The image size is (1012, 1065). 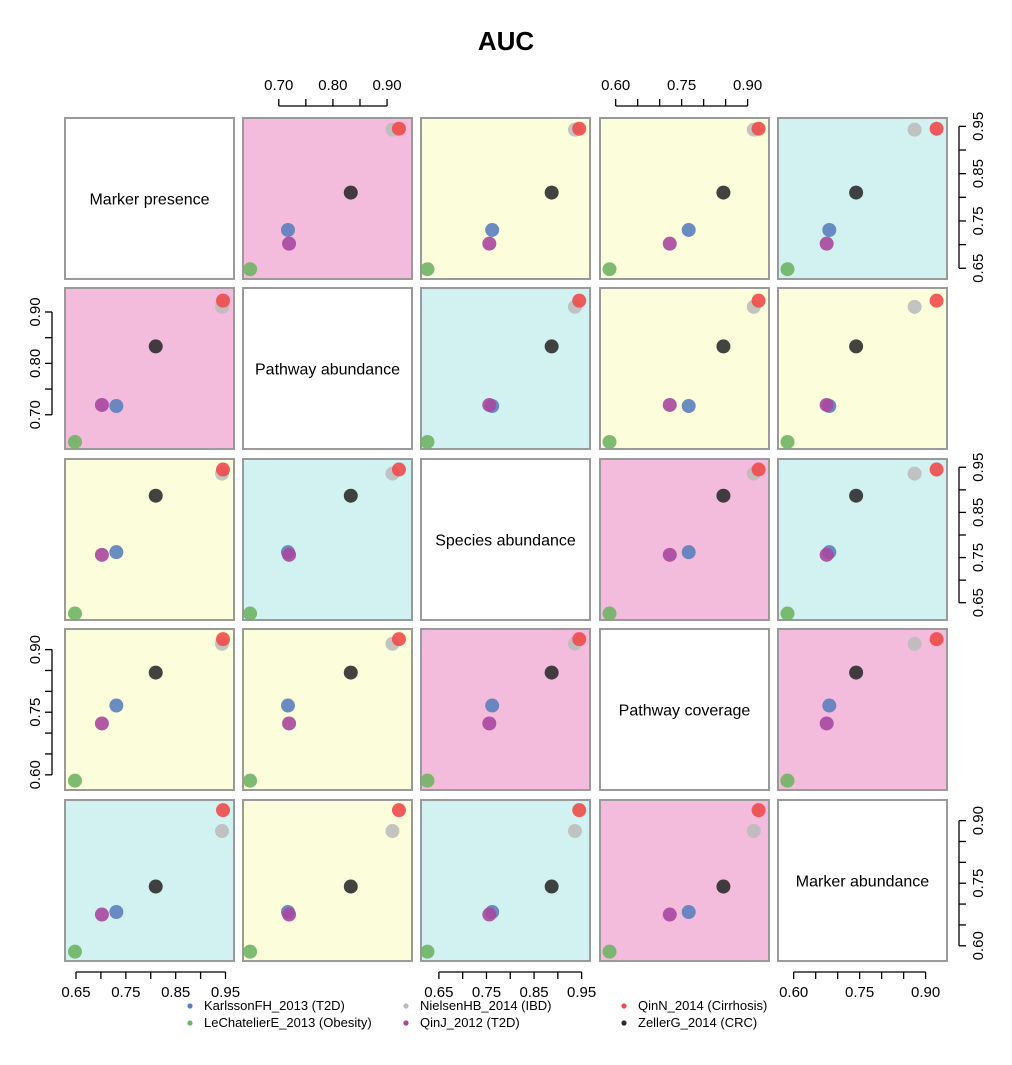 What do you see at coordinates (684, 368) in the screenshot?
I see `panel-pathway-abundance-vs-pathway-coverage` at bounding box center [684, 368].